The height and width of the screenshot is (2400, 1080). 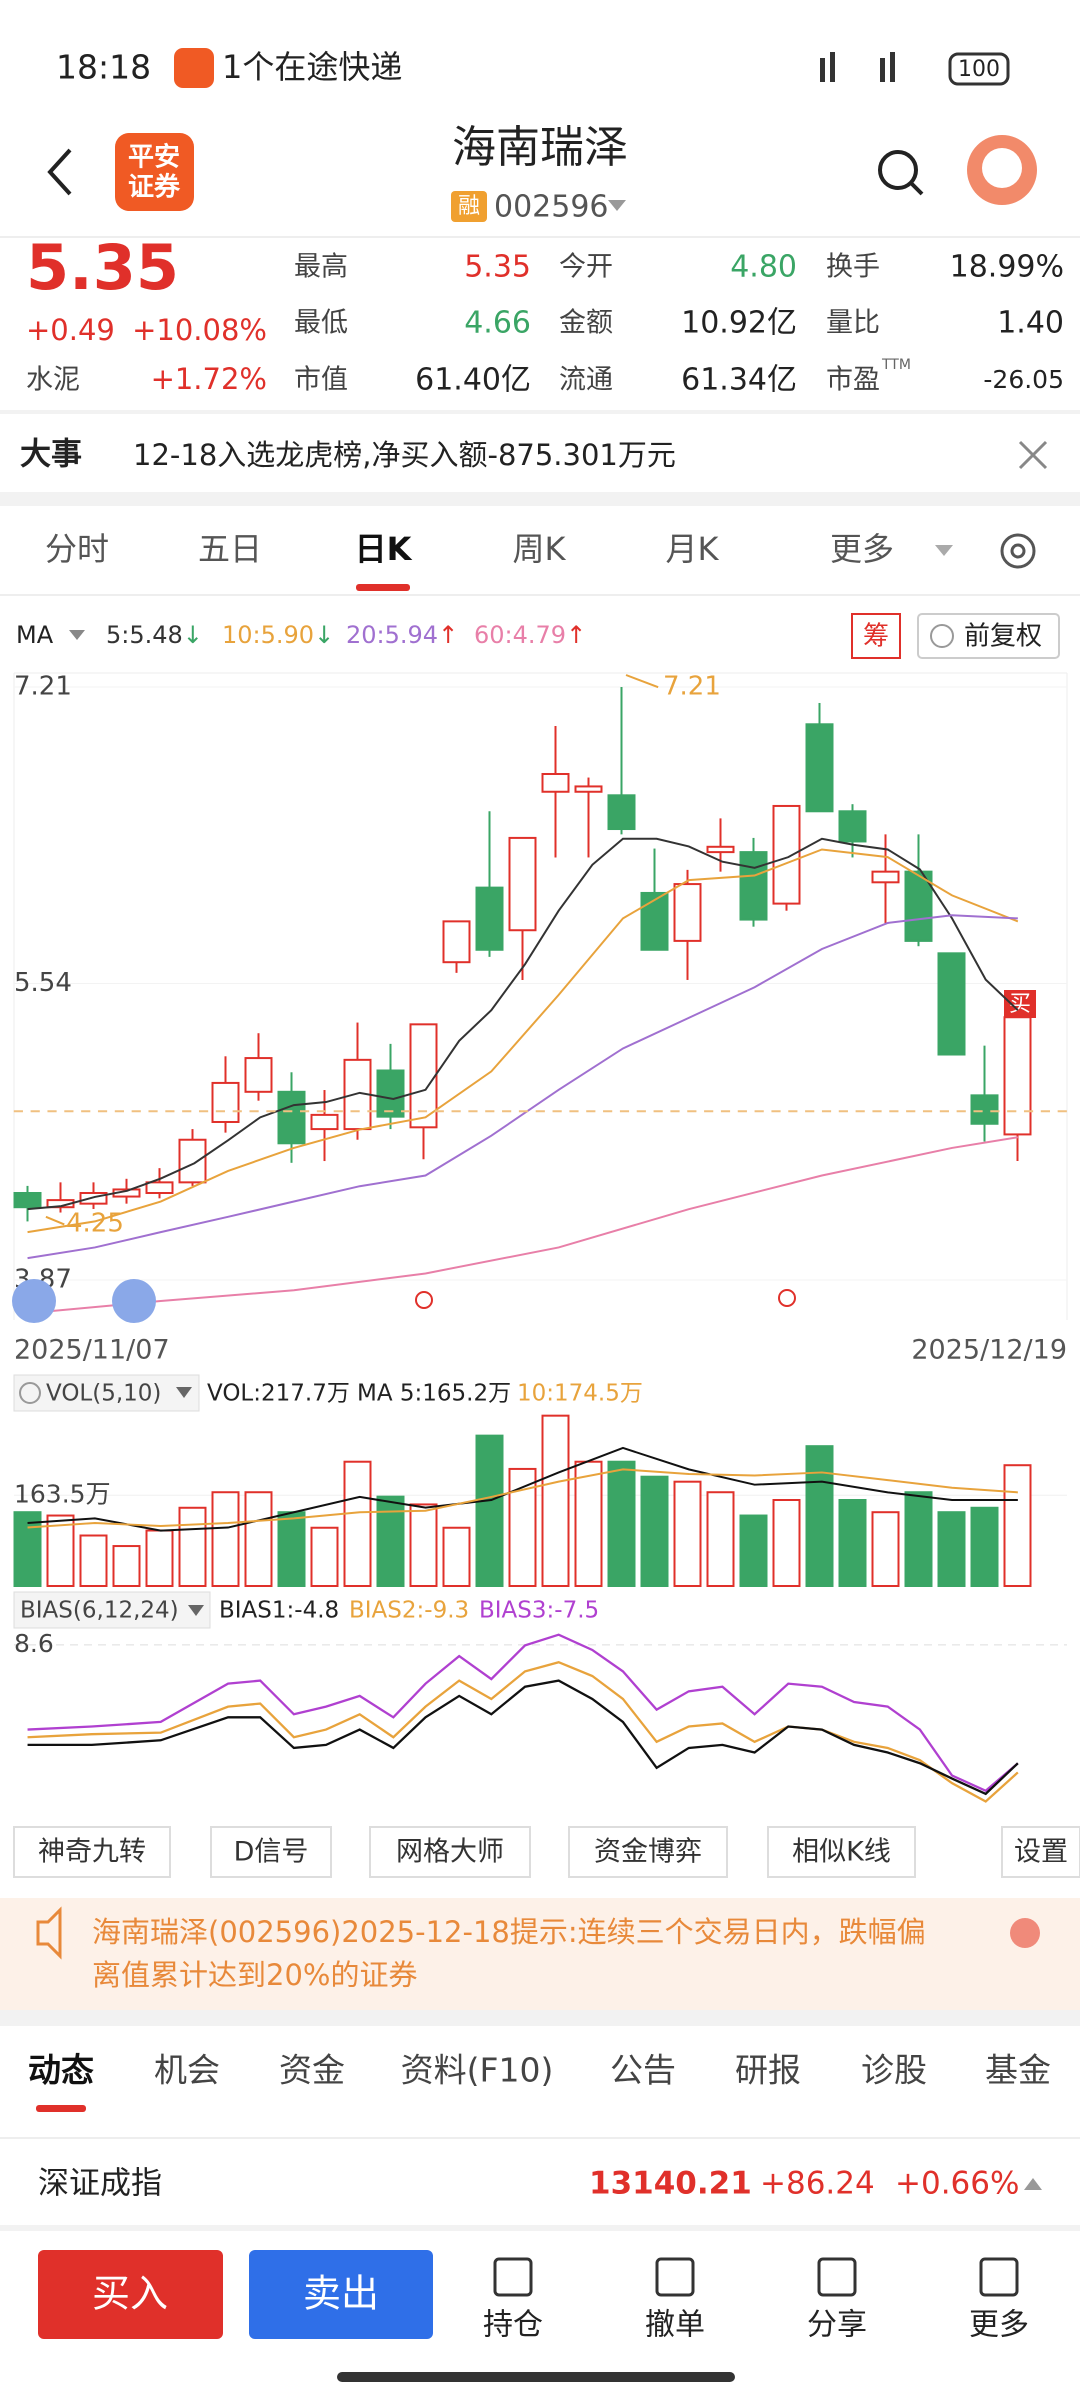 What do you see at coordinates (199, 330) in the screenshot?
I see `change-pct: +10.08%` at bounding box center [199, 330].